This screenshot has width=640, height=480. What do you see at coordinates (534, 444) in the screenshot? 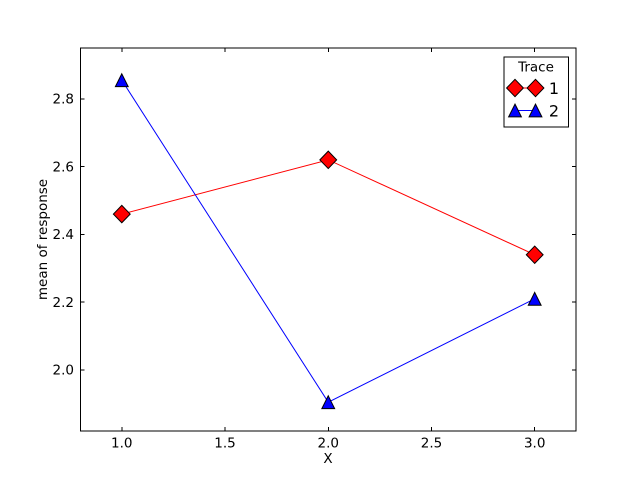
I see `x-tick-label: 3.0` at bounding box center [534, 444].